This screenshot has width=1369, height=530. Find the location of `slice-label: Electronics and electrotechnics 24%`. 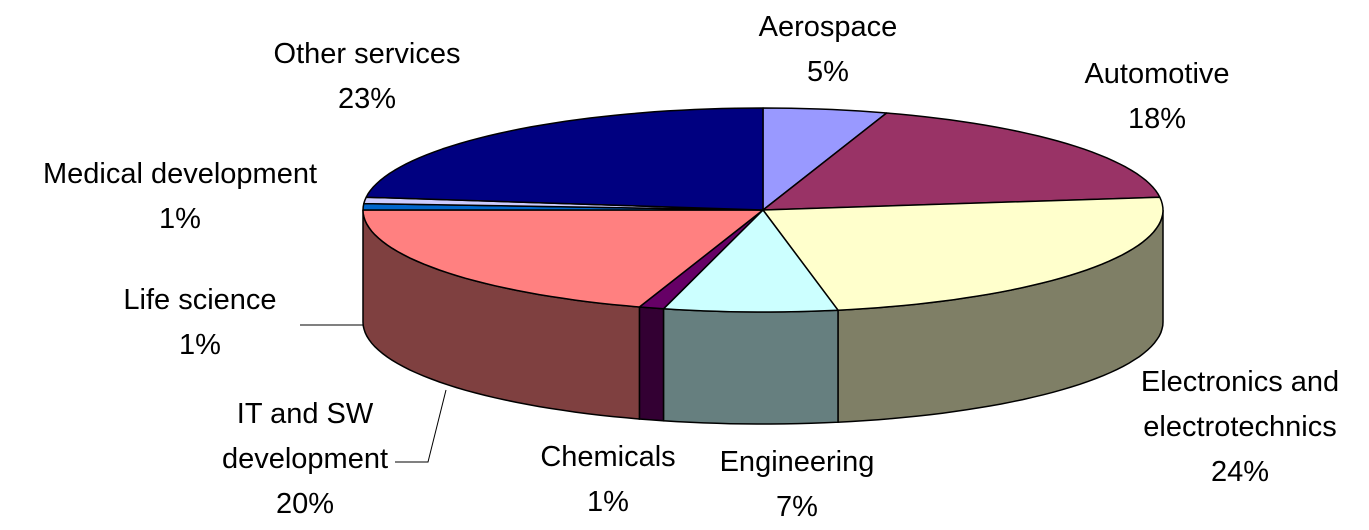

slice-label: Electronics and electrotechnics 24% is located at coordinates (1237, 427).